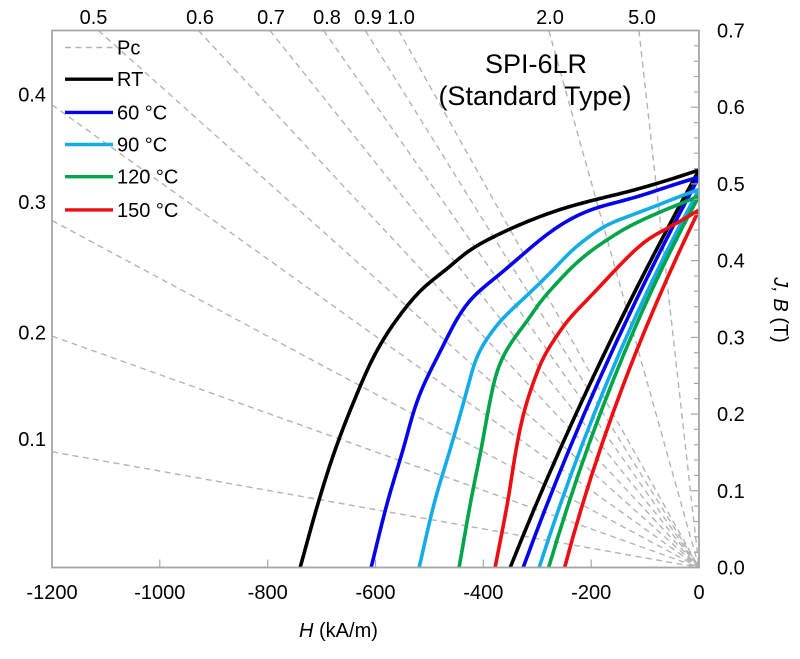  What do you see at coordinates (731, 569) in the screenshot?
I see `svg-text: 0.0` at bounding box center [731, 569].